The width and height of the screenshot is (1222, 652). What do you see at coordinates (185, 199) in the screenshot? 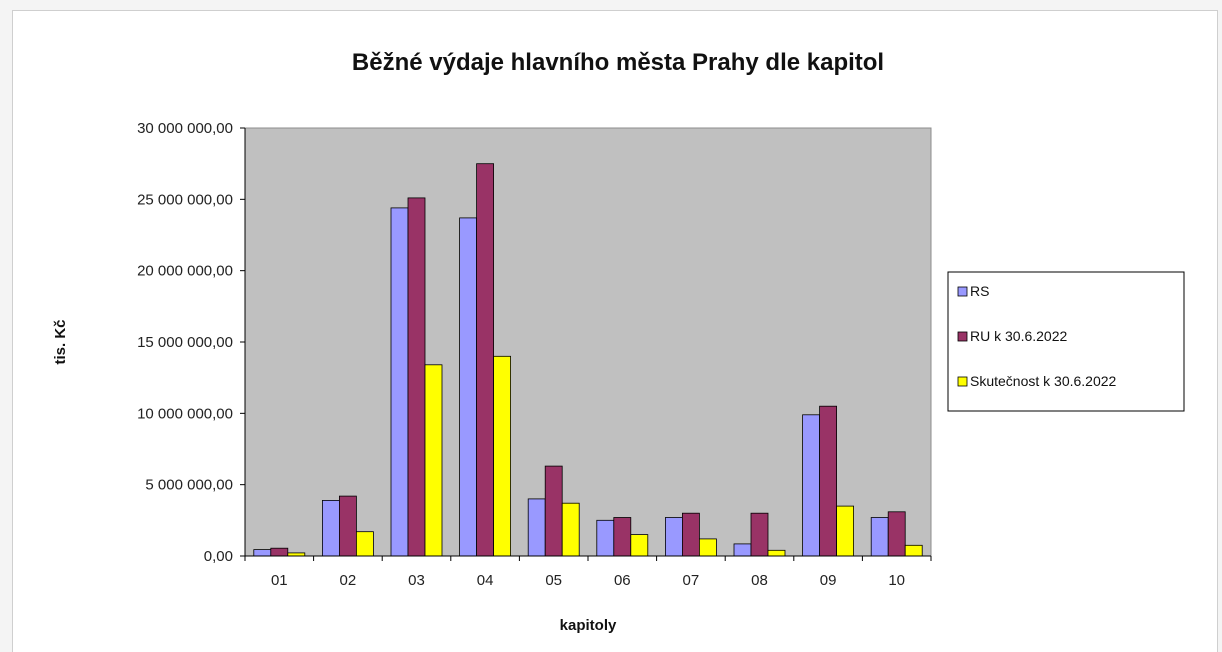
I see `y-tick-label: 25 000 000,00` at bounding box center [185, 199].